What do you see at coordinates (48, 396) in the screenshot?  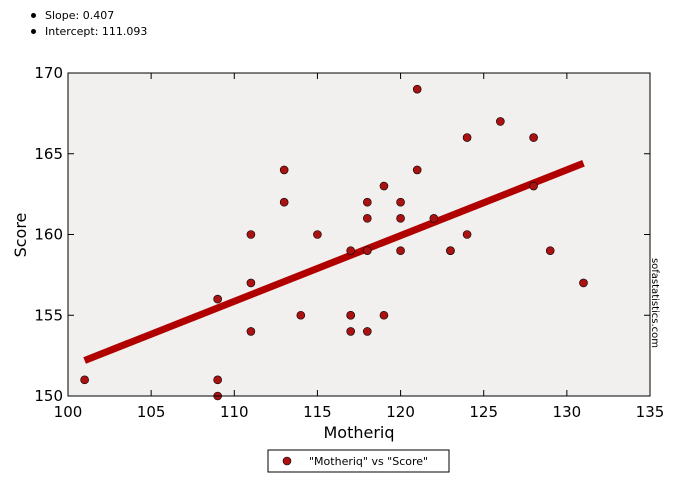 I see `y-tick-label: 150` at bounding box center [48, 396].